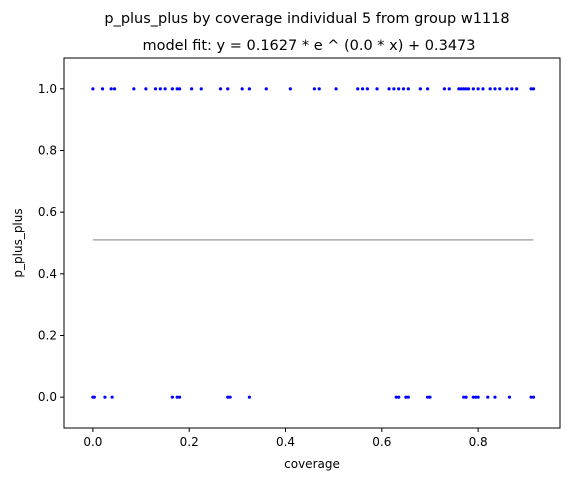  I want to click on y-axis-ticks: 0.0 0.2 0.4 0.6 0.8 1.0, so click(51, 243).